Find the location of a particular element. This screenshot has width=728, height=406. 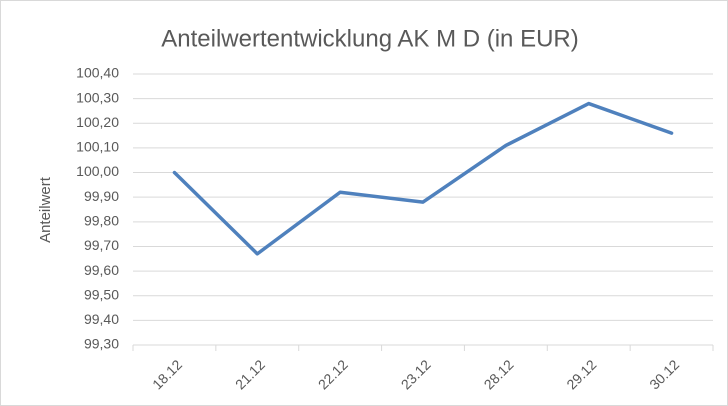

chart-title: Anteilwertentwicklung AK M D (in EUR) is located at coordinates (369, 38).